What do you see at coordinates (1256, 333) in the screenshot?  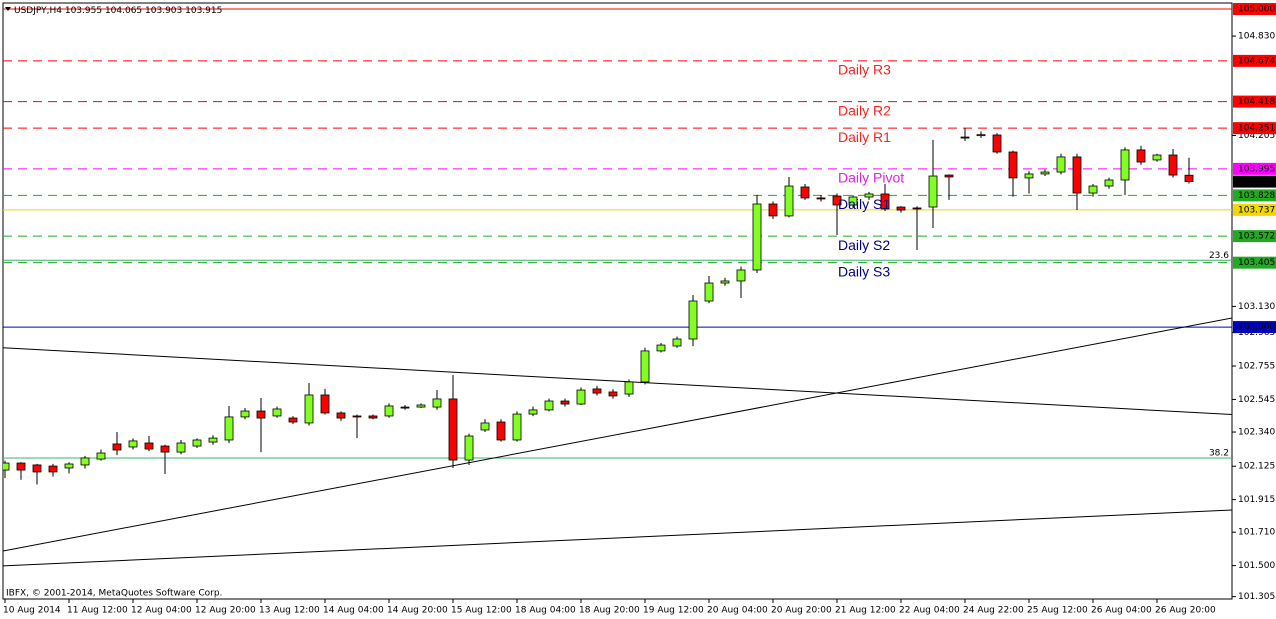 I see `y-tick-label: 102.965` at bounding box center [1256, 333].